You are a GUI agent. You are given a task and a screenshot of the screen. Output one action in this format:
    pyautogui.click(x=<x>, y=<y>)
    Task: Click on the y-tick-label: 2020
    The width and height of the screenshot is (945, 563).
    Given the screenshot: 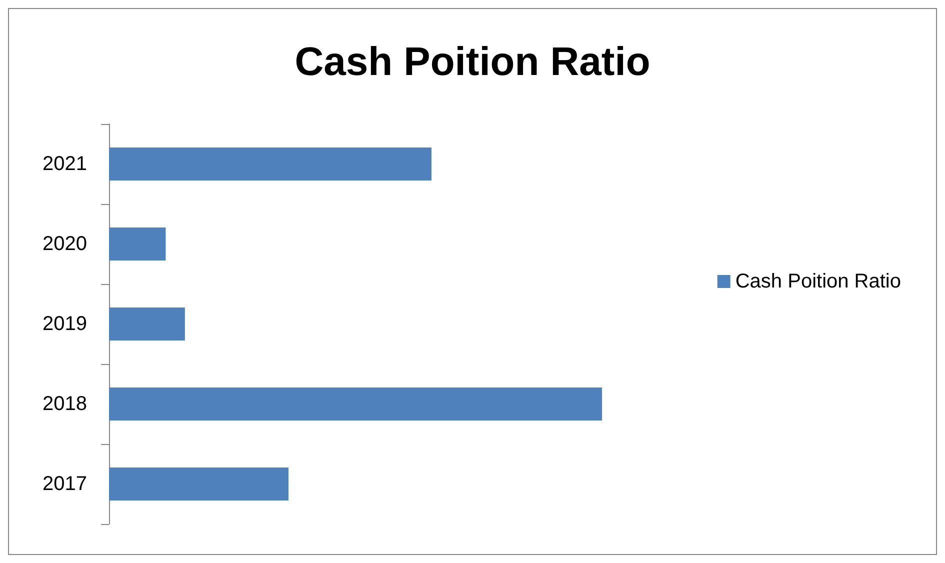 What is the action you would take?
    pyautogui.click(x=64, y=244)
    